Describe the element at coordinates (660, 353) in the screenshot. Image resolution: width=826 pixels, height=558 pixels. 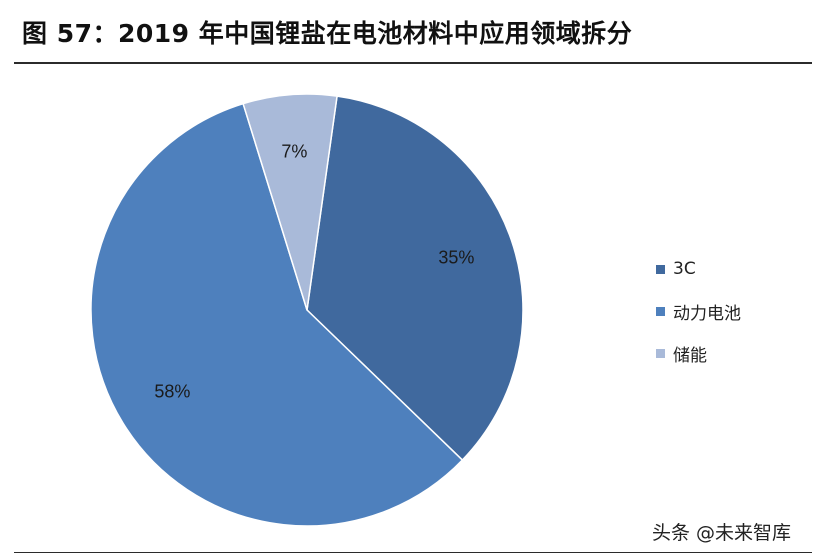
I see `legend-swatch-energy-storage` at that location.